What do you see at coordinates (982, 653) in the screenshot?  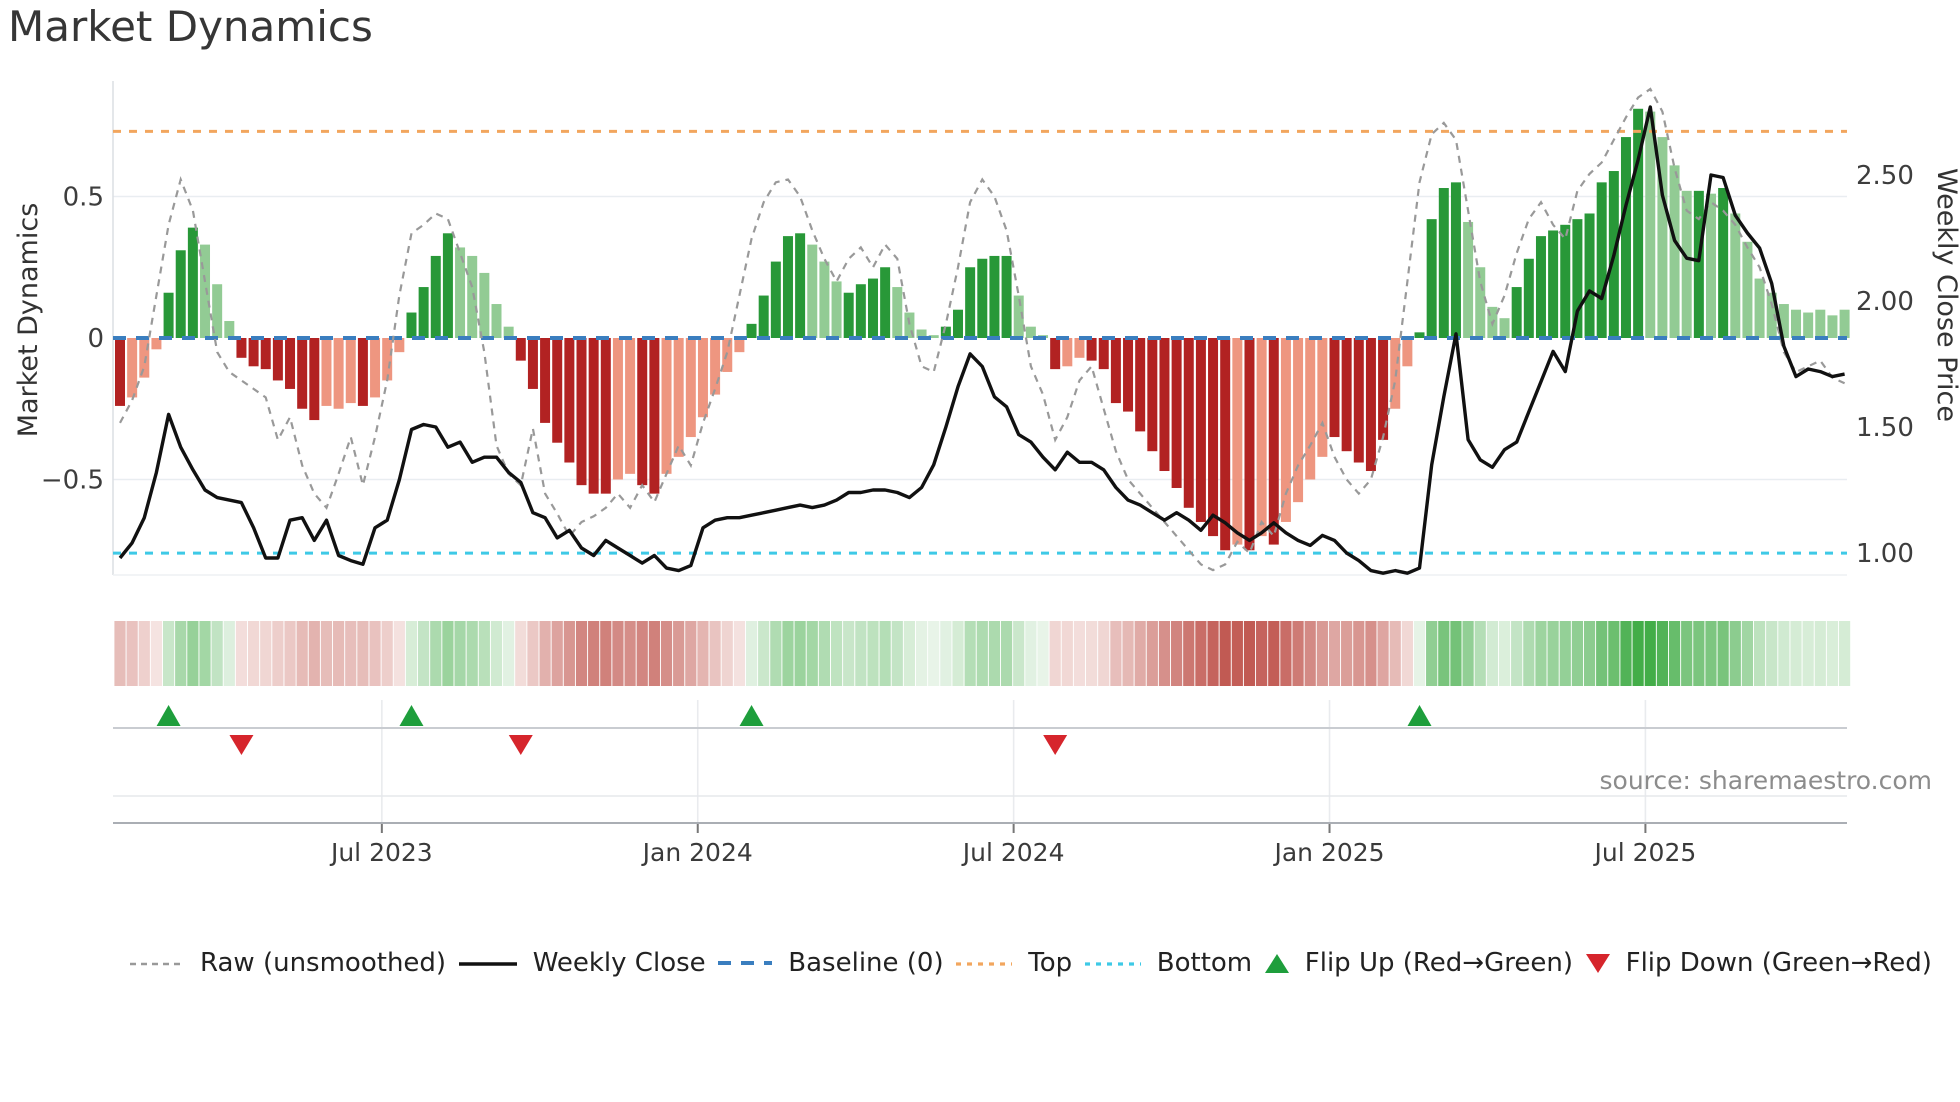 I see `heatmap-strip` at bounding box center [982, 653].